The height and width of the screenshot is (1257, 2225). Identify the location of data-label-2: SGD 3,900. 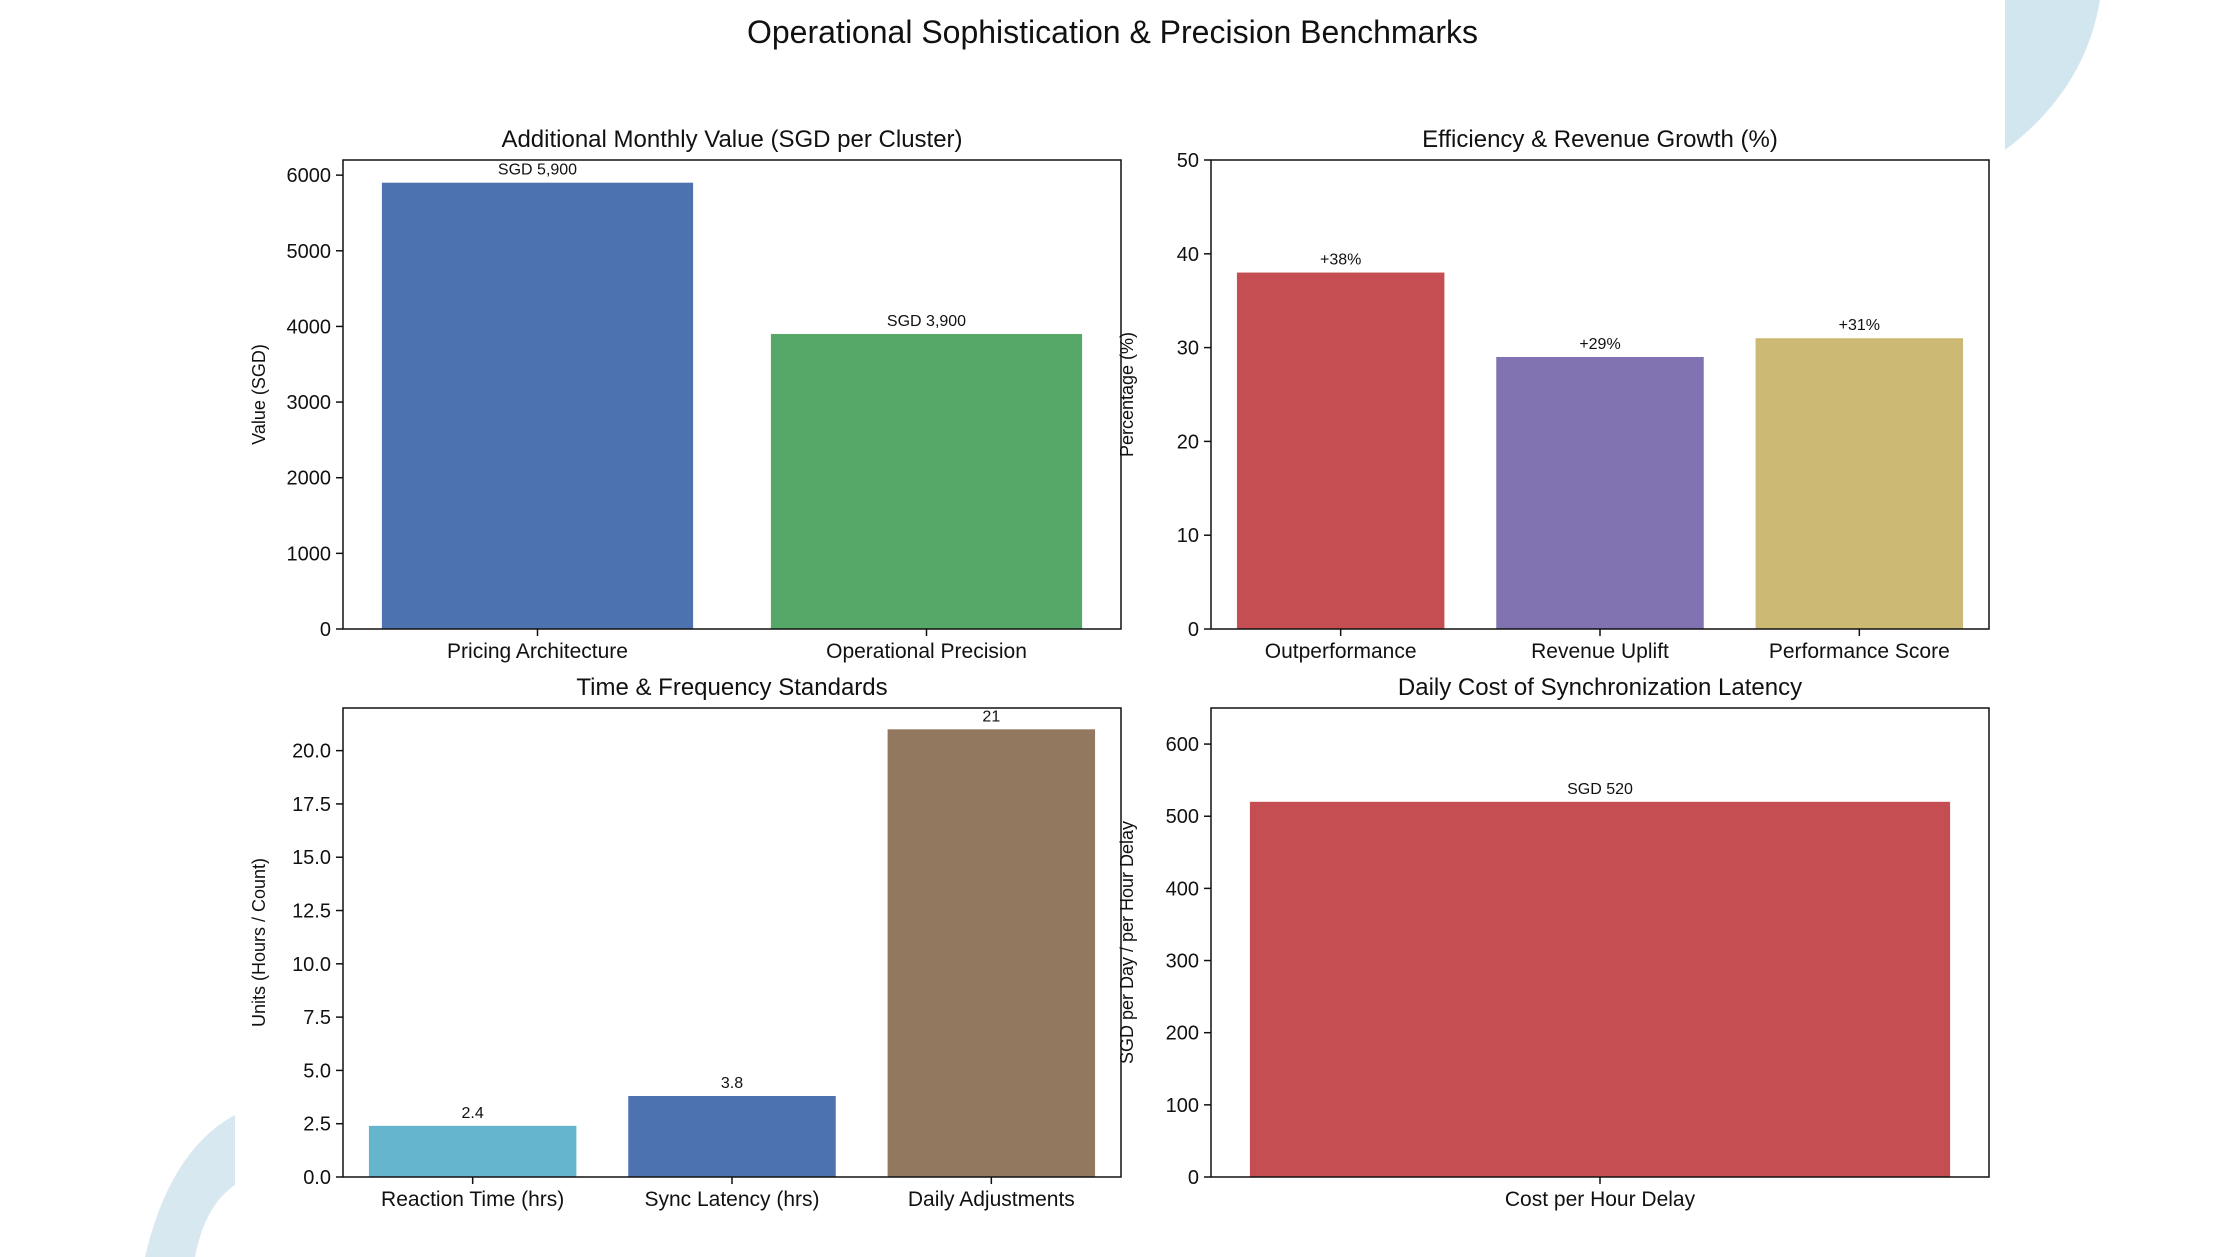
(926, 321).